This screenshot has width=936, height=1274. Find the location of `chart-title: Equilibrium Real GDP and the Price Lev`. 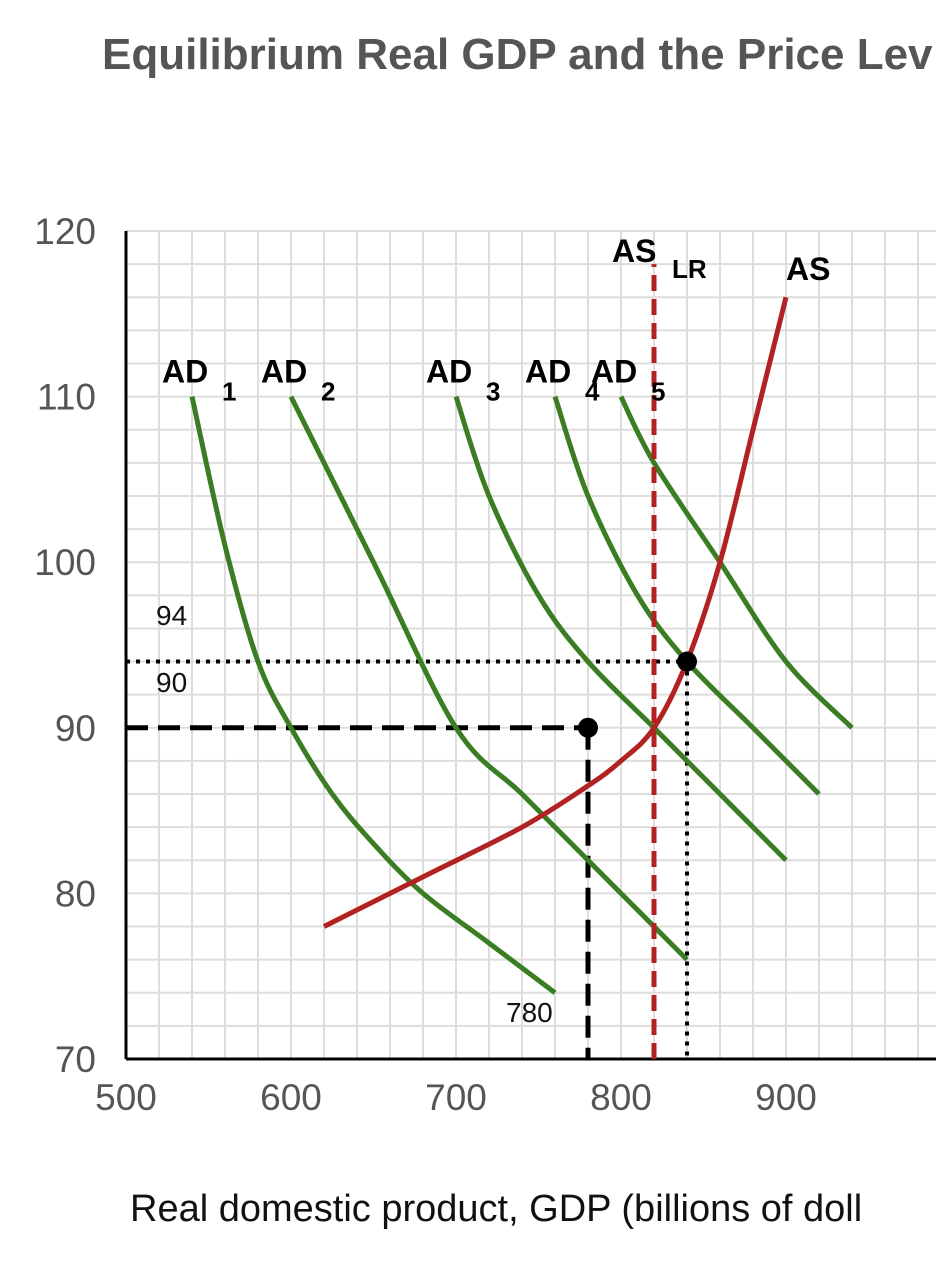

chart-title: Equilibrium Real GDP and the Price Lev is located at coordinates (517, 54).